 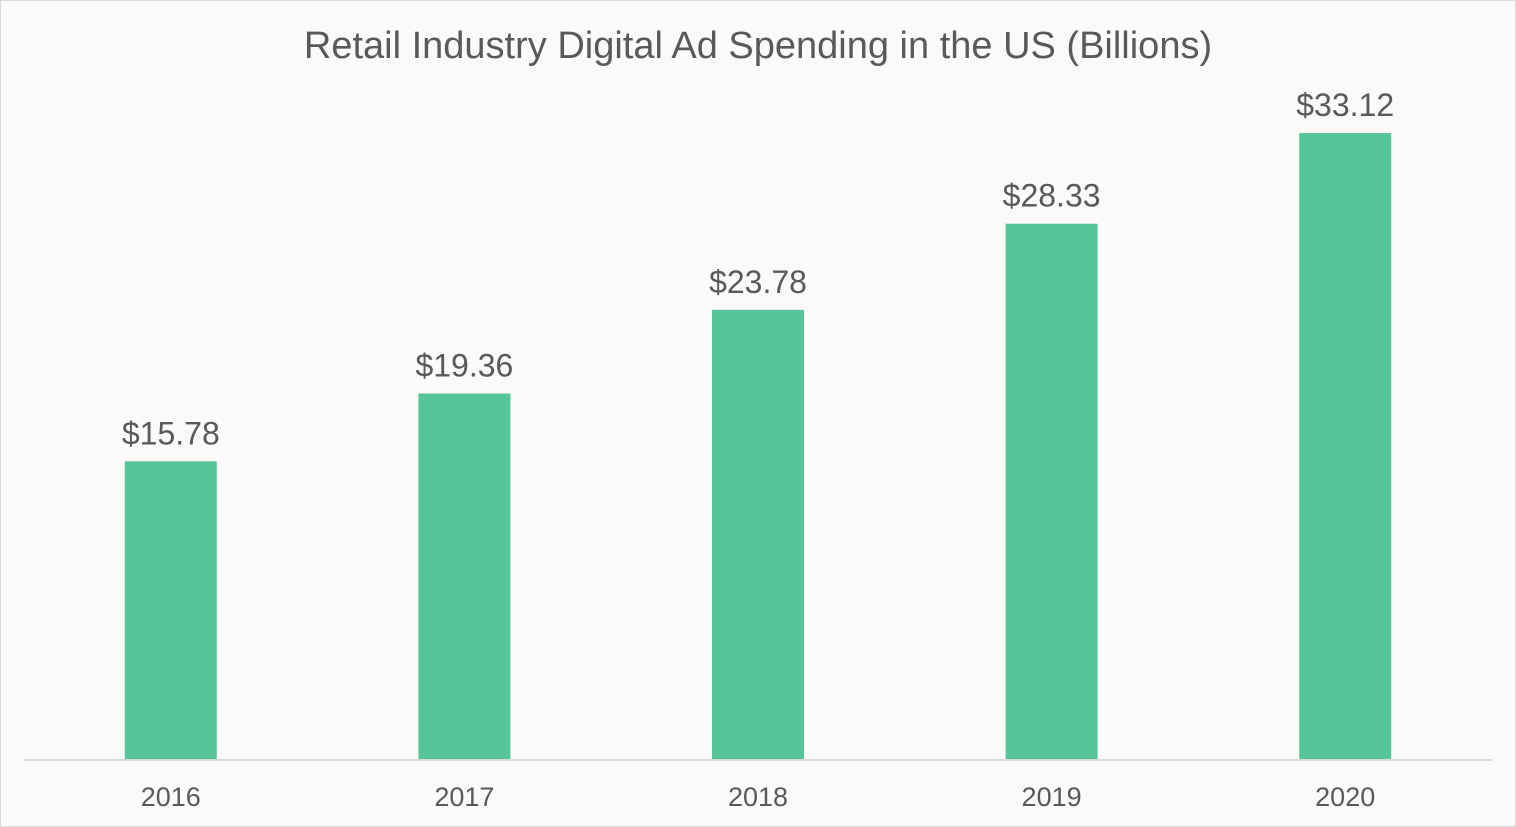 What do you see at coordinates (171, 433) in the screenshot?
I see `data-label-2016: $15.78` at bounding box center [171, 433].